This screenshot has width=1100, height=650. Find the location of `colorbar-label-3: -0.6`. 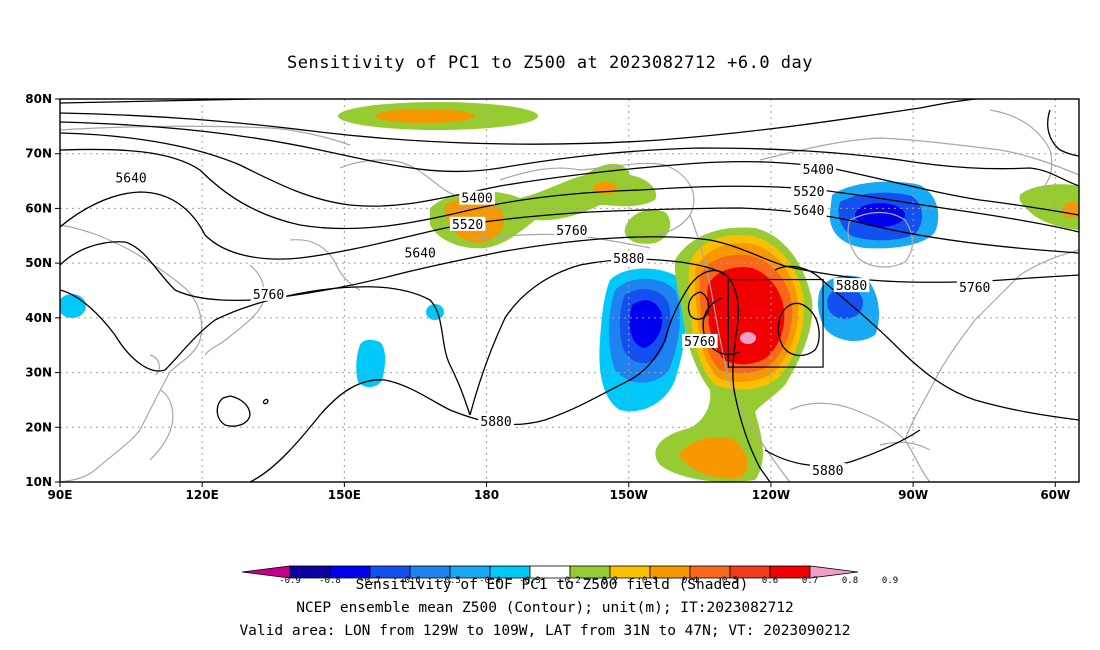

colorbar-label-3: -0.6 is located at coordinates (410, 581).